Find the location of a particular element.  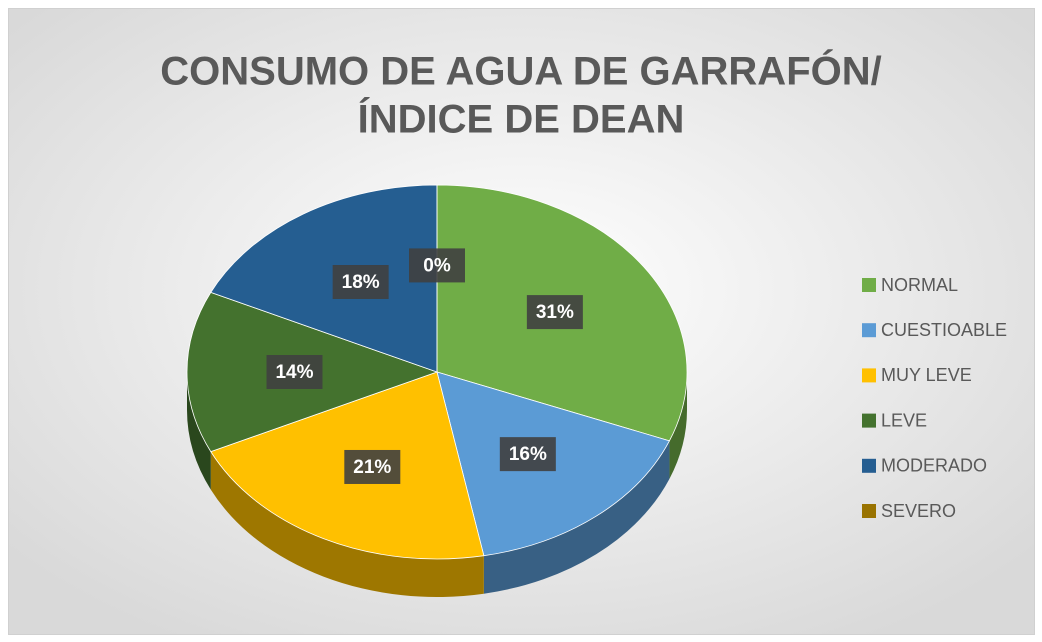

legend-label: NORMAL is located at coordinates (919, 285).